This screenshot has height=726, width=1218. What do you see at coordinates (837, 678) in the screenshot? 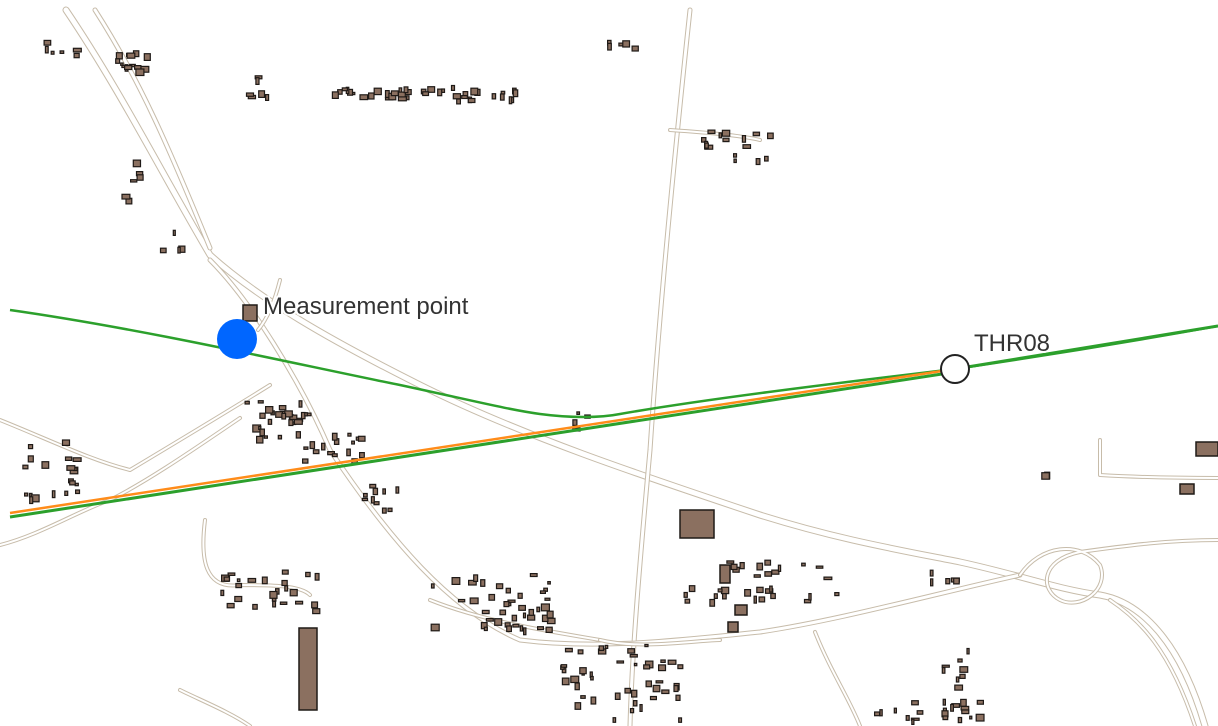
I see `road-south-exit` at bounding box center [837, 678].